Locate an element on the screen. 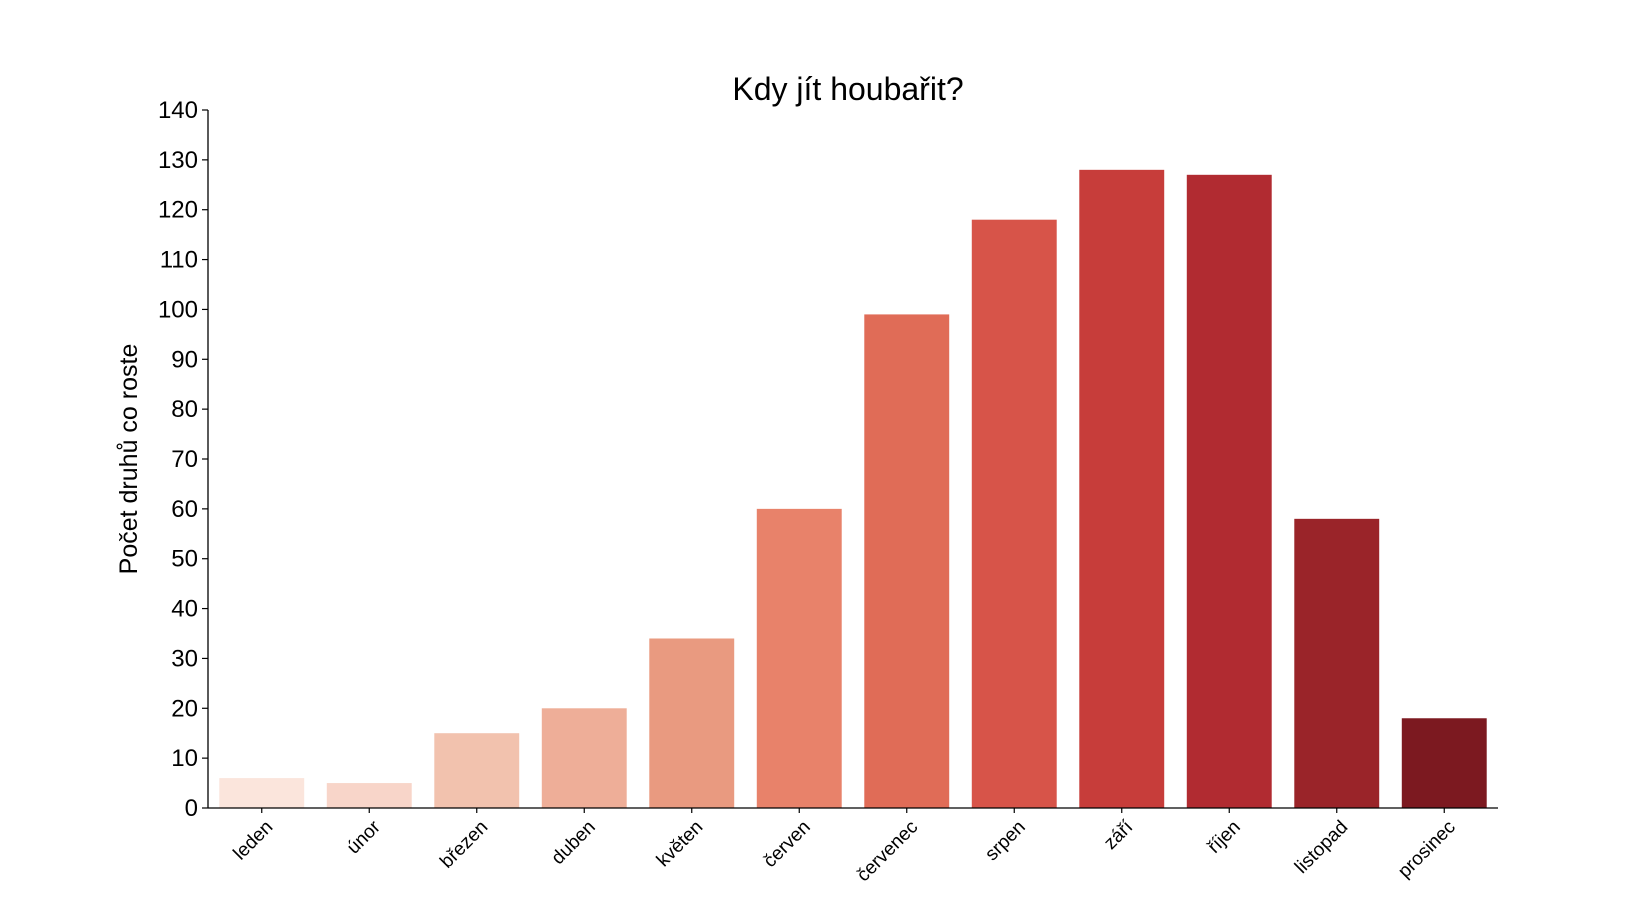  y-tick-label: 10 is located at coordinates (184, 758).